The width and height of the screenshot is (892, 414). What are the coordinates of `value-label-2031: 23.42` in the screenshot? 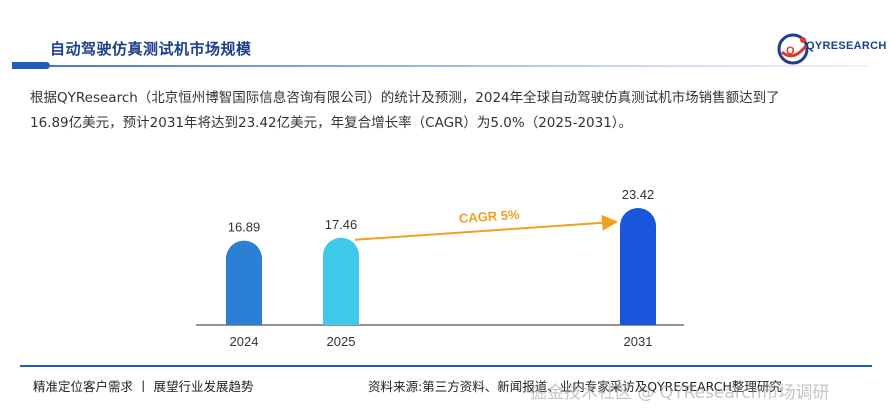 It's located at (638, 194).